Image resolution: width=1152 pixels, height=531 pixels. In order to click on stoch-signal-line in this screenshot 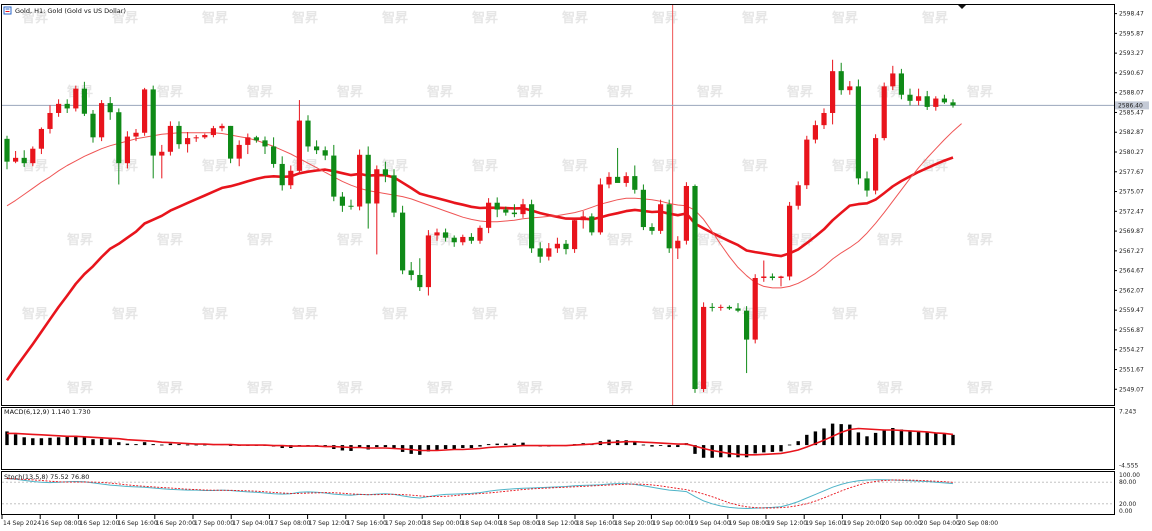, I will do `click(480, 493)`.